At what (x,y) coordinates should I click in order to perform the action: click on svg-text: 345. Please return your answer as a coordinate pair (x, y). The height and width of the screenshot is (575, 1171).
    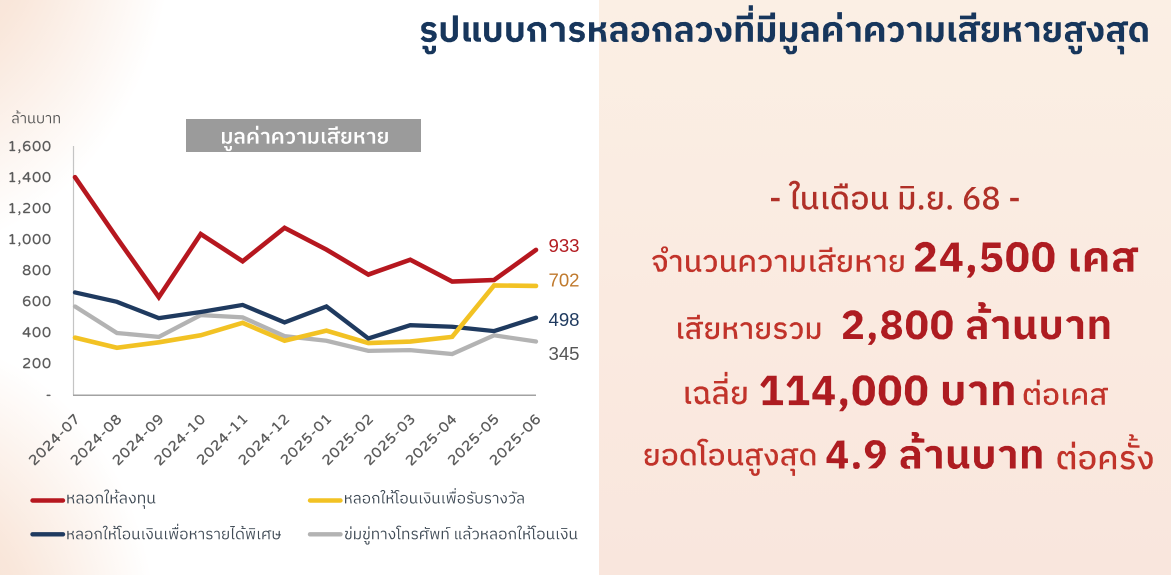
    Looking at the image, I should click on (564, 353).